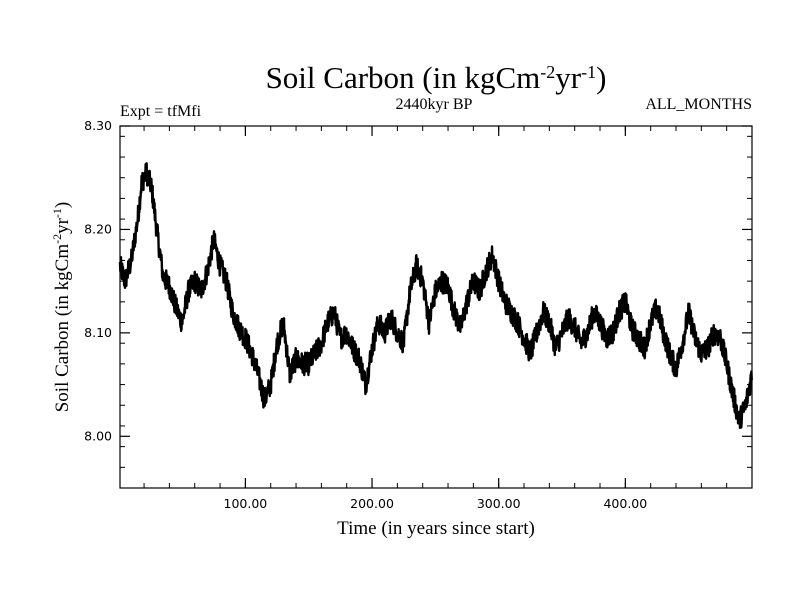 This screenshot has height=600, width=800. Describe the element at coordinates (403, 77) in the screenshot. I see `title-main: Soil Carbon (in kgCm` at that location.